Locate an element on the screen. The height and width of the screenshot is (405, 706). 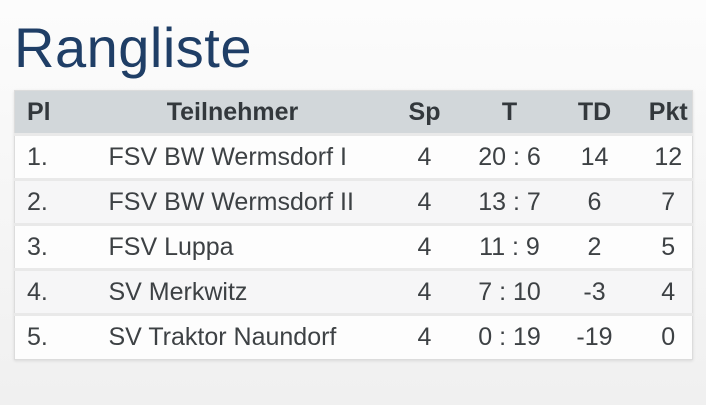
cell-pkt: 4 is located at coordinates (668, 291).